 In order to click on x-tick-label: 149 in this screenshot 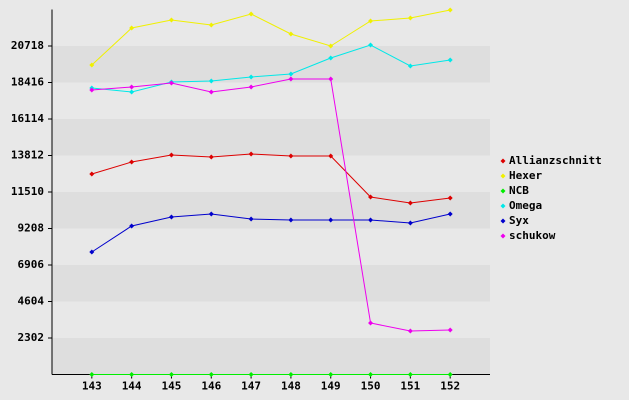, I will do `click(331, 386)`.